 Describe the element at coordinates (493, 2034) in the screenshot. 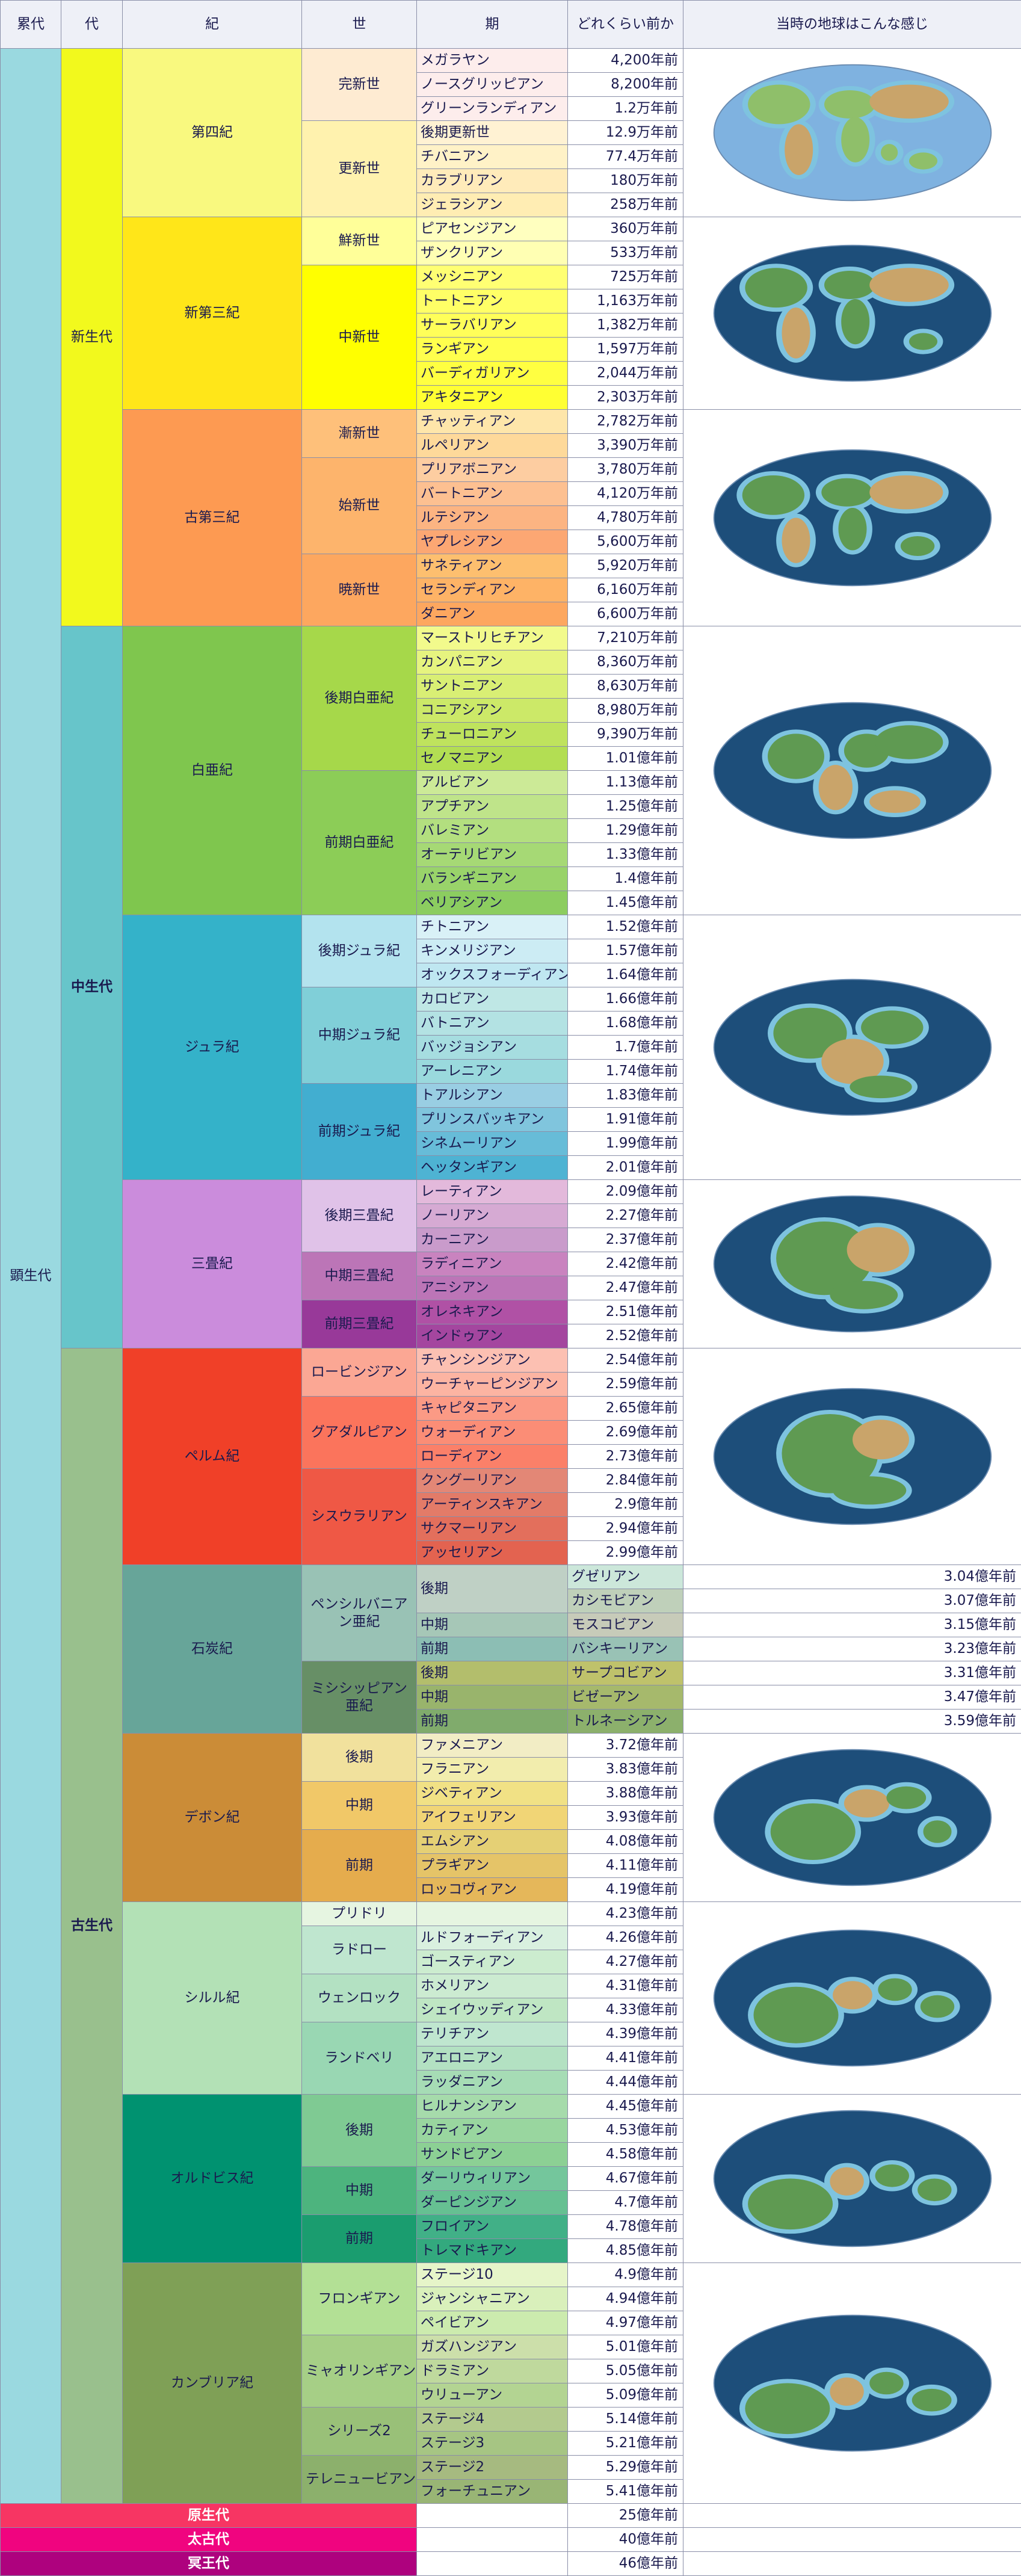

I see `age-cell: テリチアン` at that location.